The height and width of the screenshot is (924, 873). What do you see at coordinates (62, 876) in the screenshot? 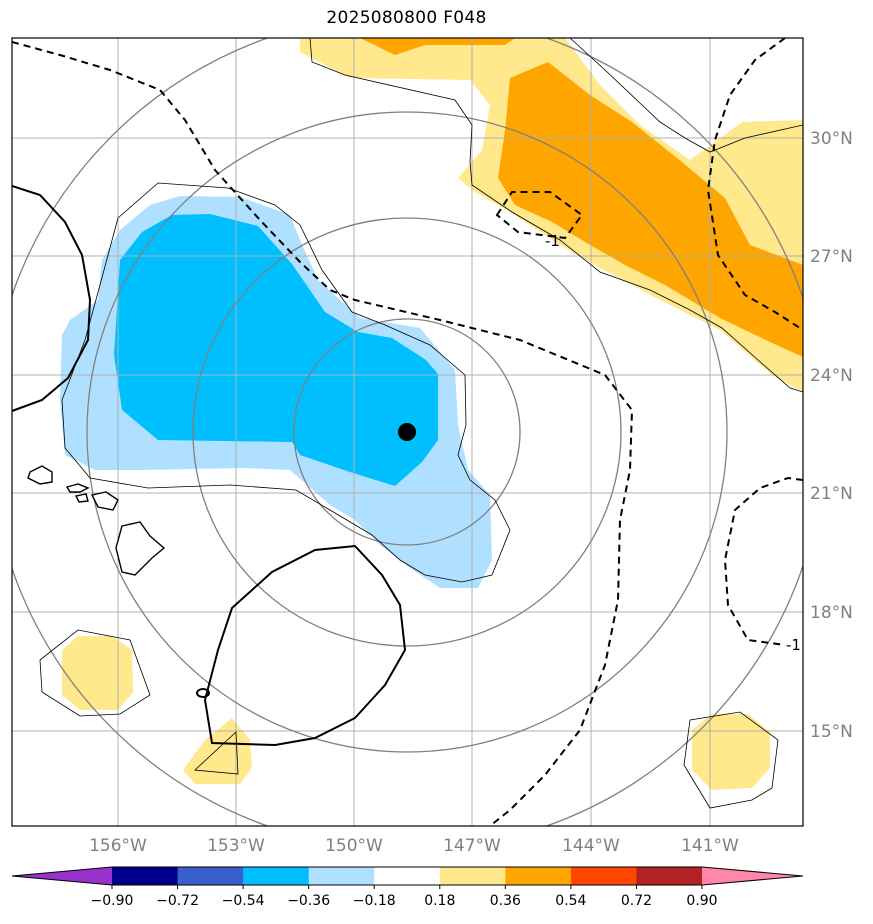
I see `colorbar-extend-min` at bounding box center [62, 876].